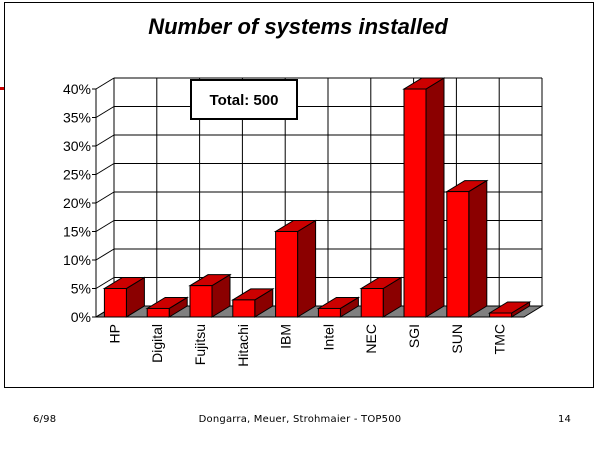 The width and height of the screenshot is (600, 450). I want to click on y-tick-label: 10%, so click(77, 260).